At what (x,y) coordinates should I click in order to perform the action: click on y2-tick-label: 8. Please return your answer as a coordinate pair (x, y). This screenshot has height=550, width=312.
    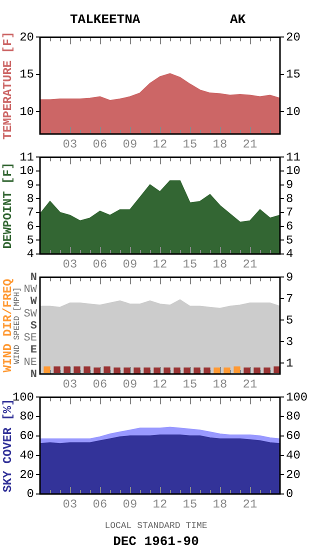
    Looking at the image, I should click on (290, 199).